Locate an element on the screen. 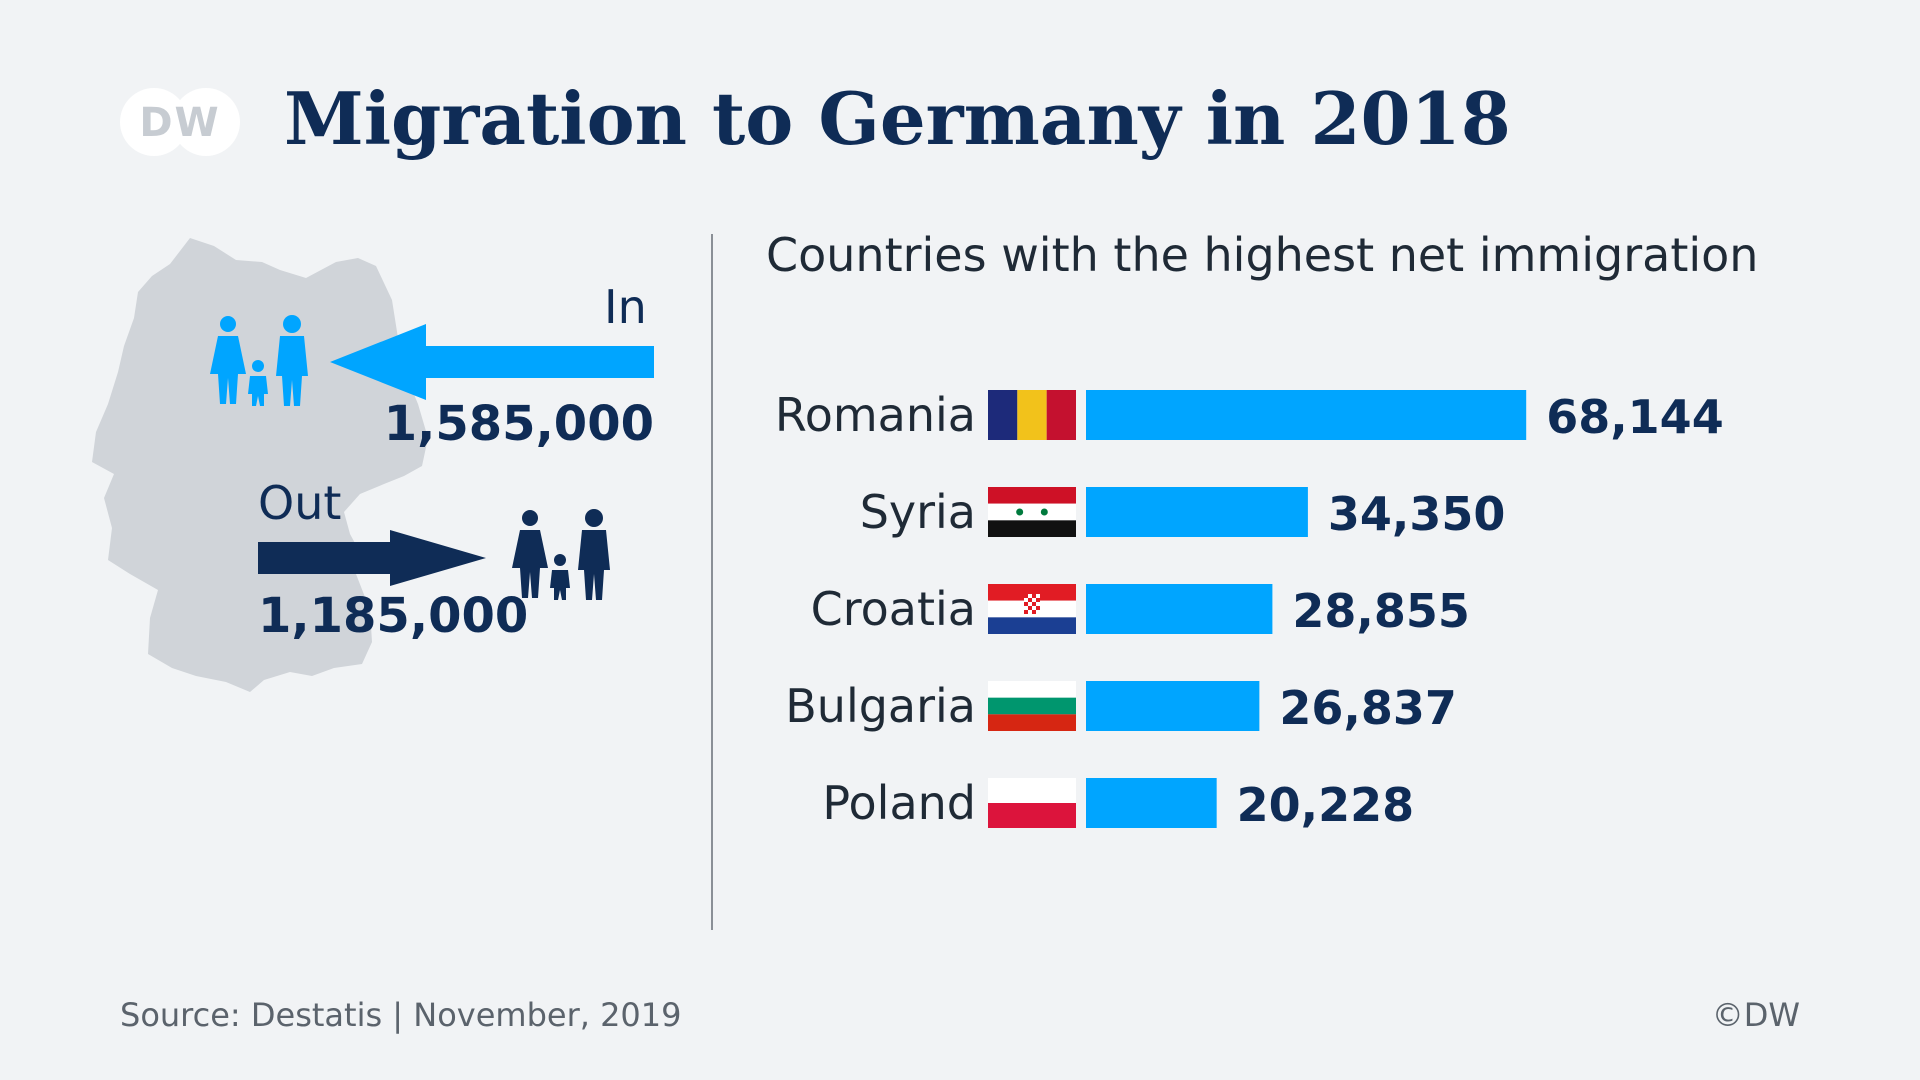  category-label: Bulgaria is located at coordinates (880, 706).